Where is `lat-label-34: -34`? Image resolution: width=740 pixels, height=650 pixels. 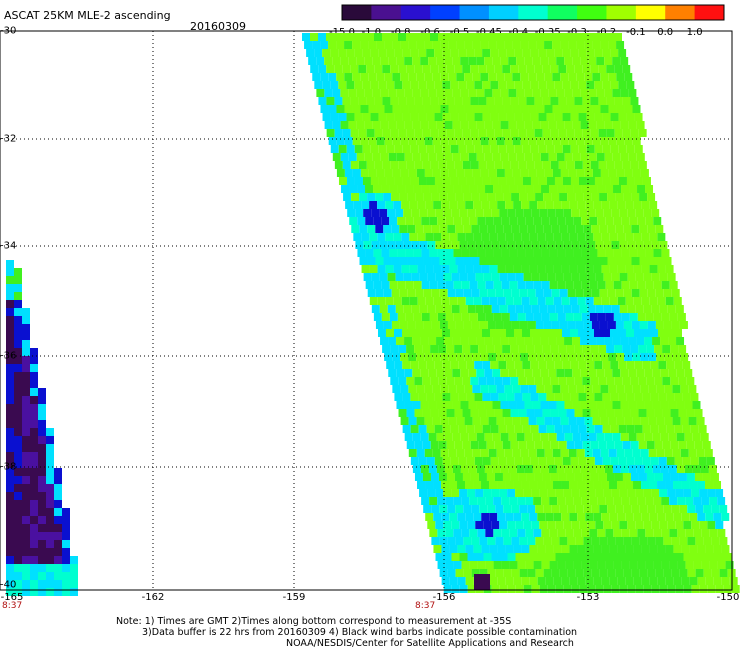
lat-label-34: -34 is located at coordinates (8, 246).